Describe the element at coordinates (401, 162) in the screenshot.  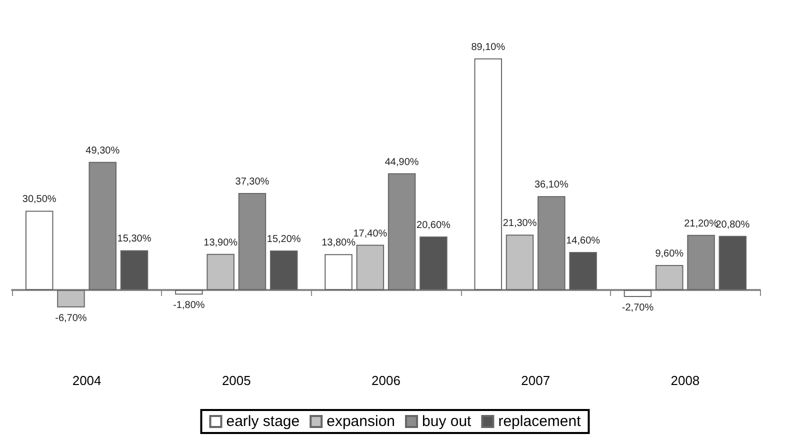
I see `data-label: 44,90%` at that location.